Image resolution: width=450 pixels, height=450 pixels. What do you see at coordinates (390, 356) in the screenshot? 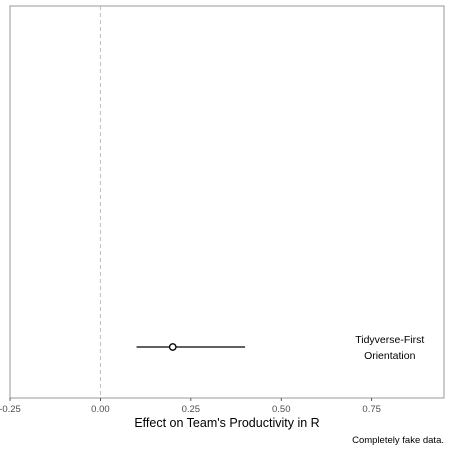
I see `annotation-line-2: Orientation` at bounding box center [390, 356].